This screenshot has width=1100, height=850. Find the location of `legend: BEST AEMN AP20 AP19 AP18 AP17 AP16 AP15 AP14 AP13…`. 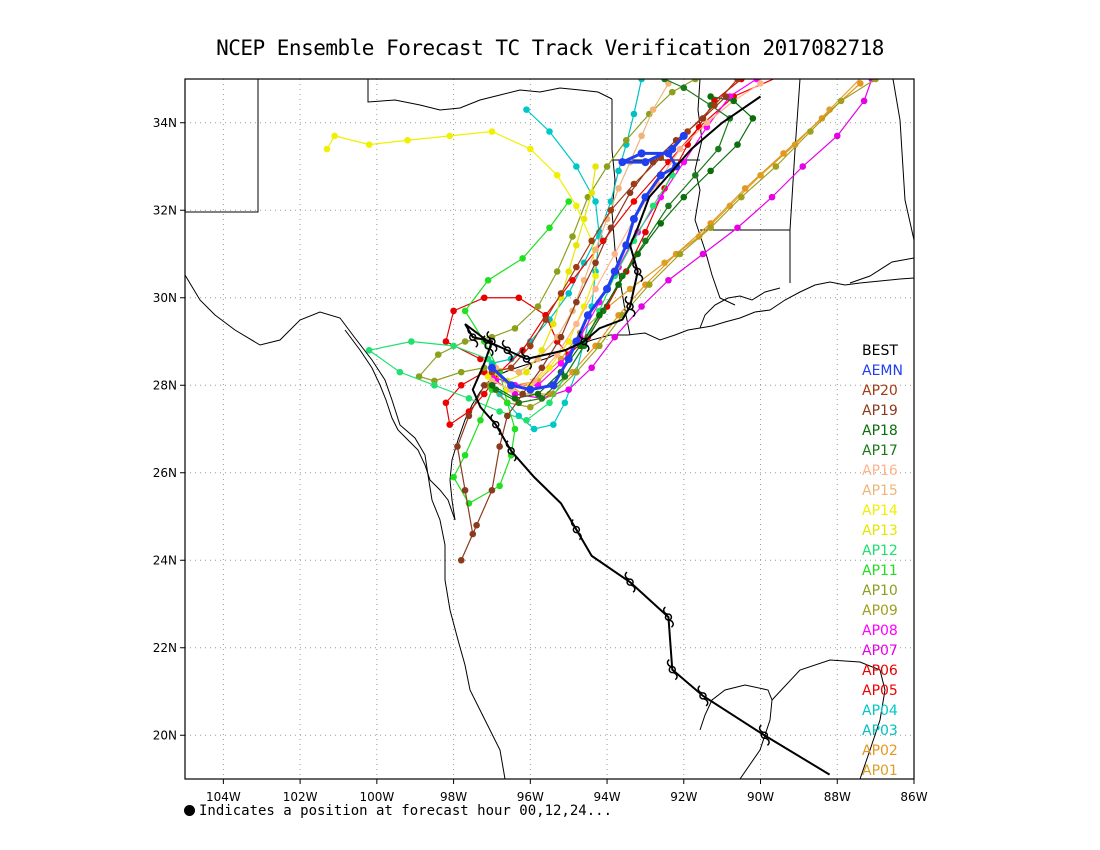

legend: BEST AEMN AP20 AP19 AP18 AP17 AP16 AP15 AP14 AP13… is located at coordinates (882, 561).